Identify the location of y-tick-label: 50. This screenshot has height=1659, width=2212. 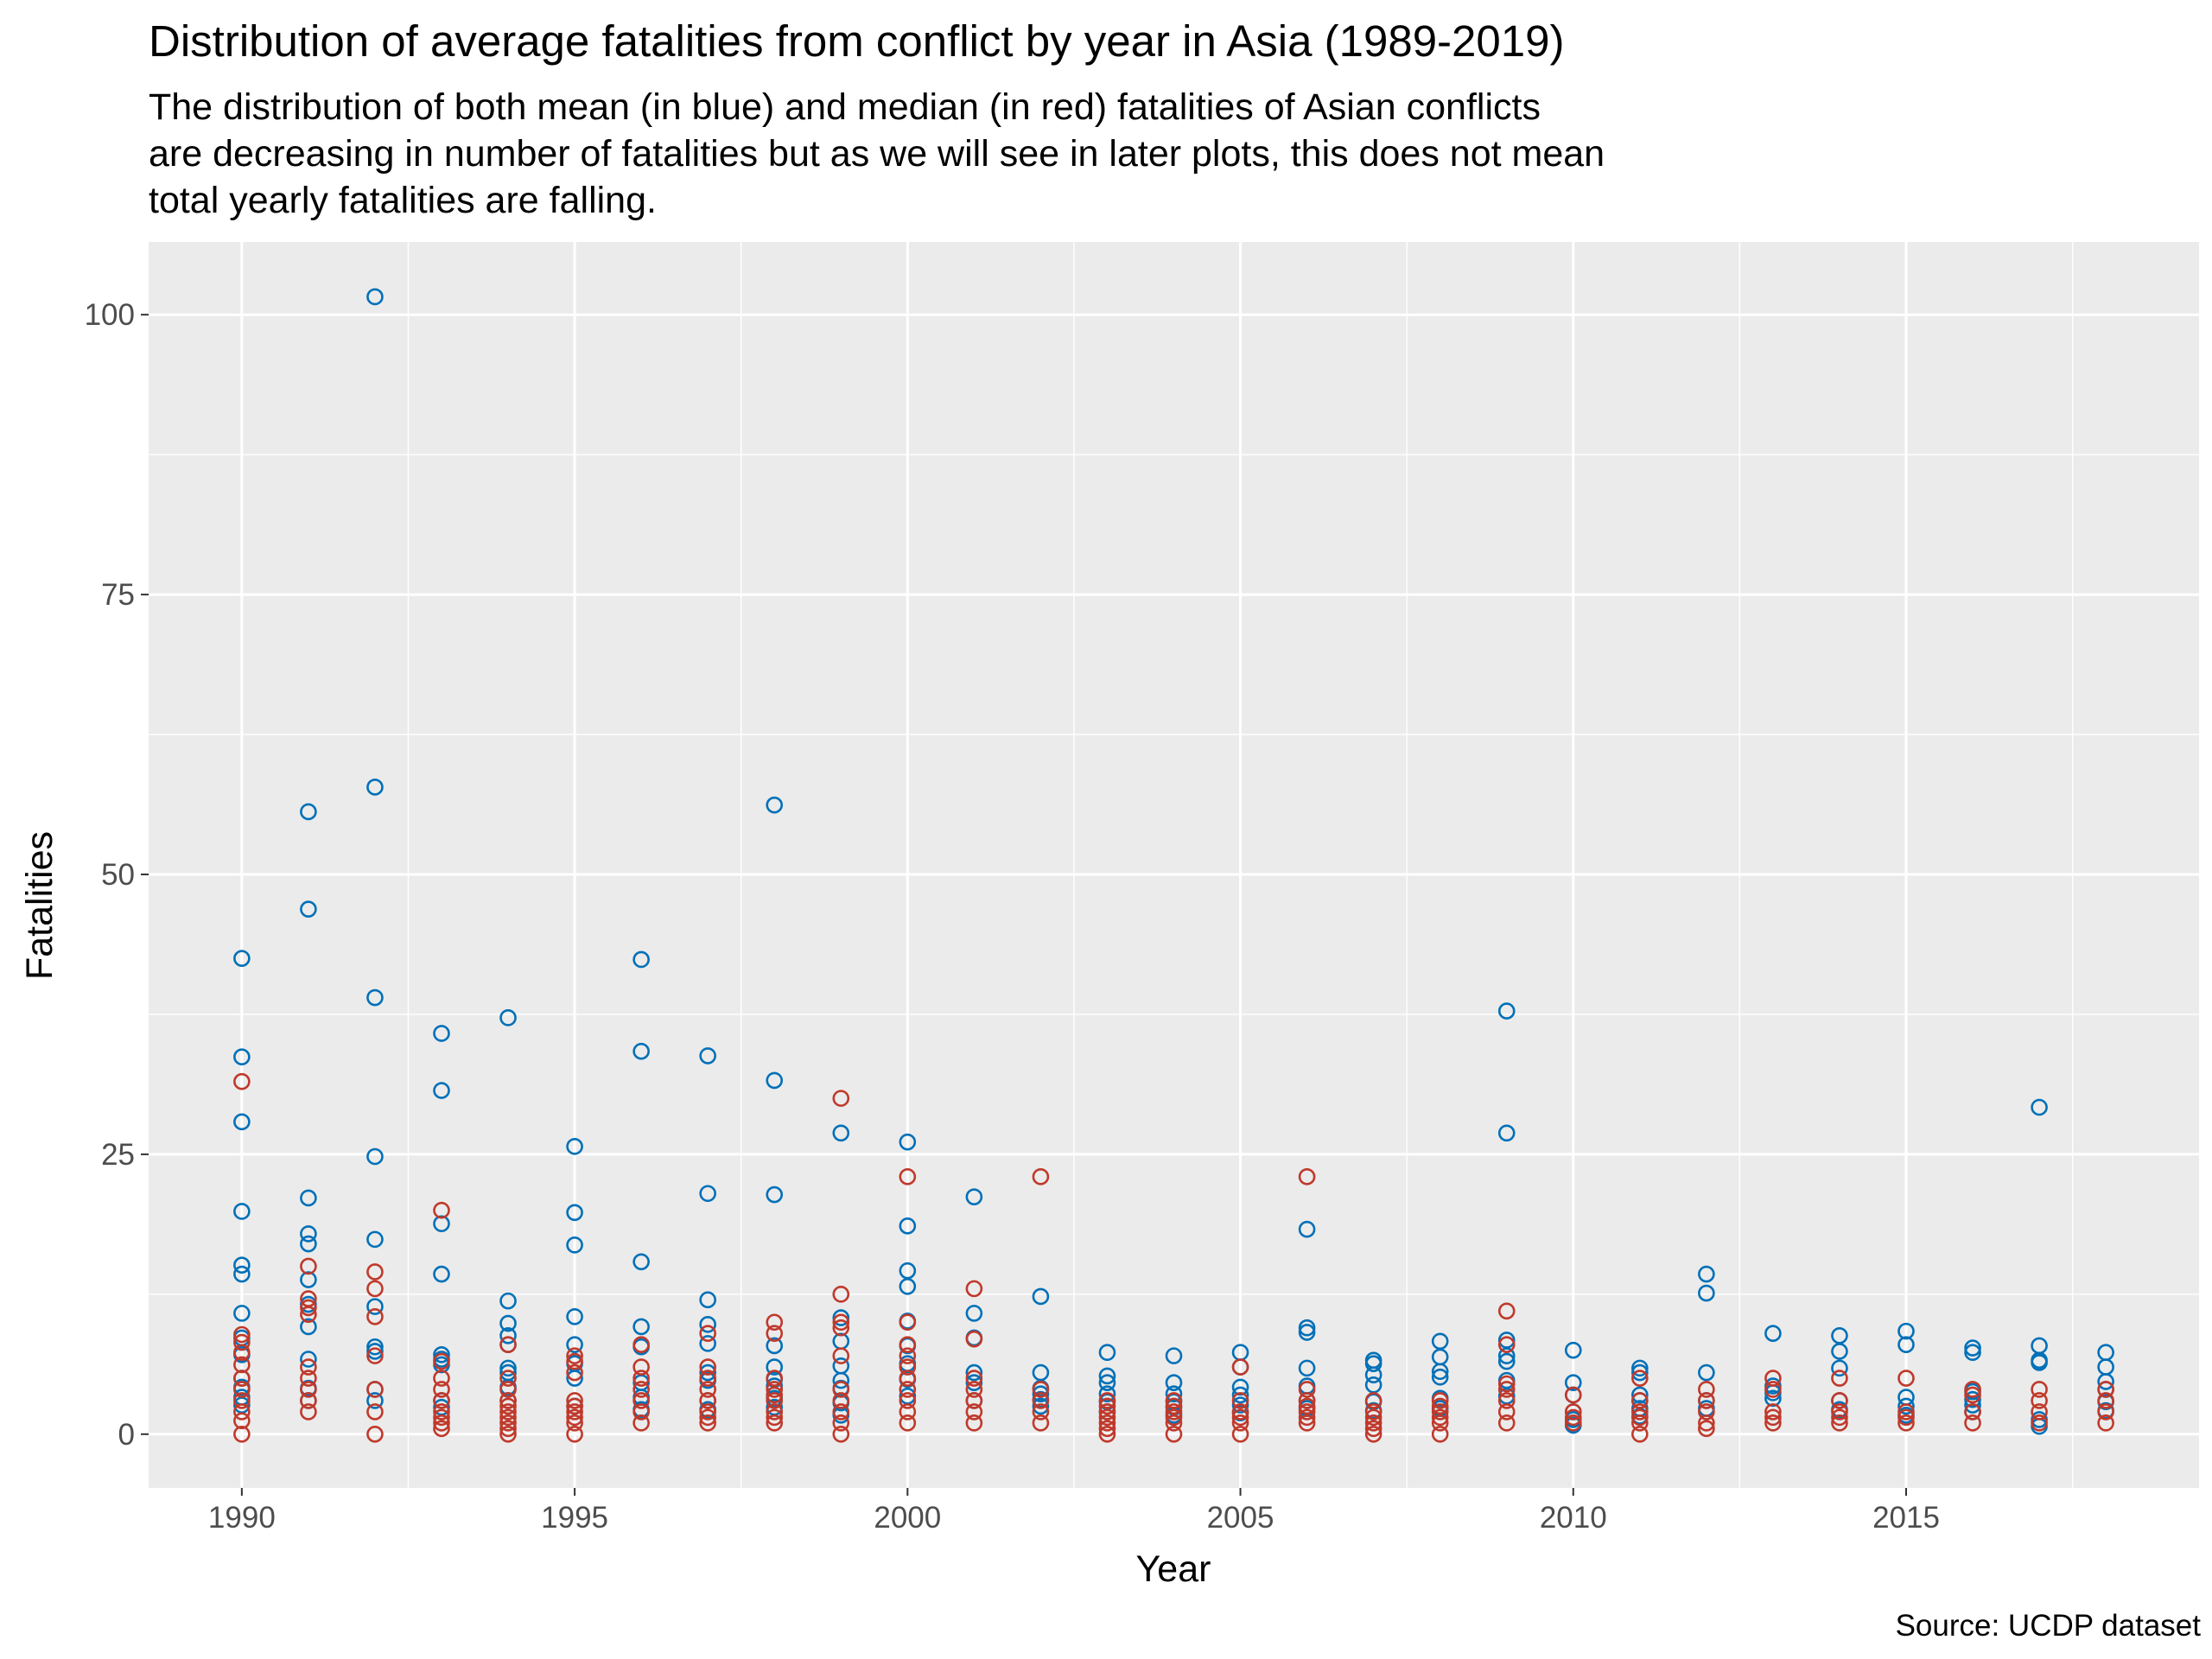
(118, 875).